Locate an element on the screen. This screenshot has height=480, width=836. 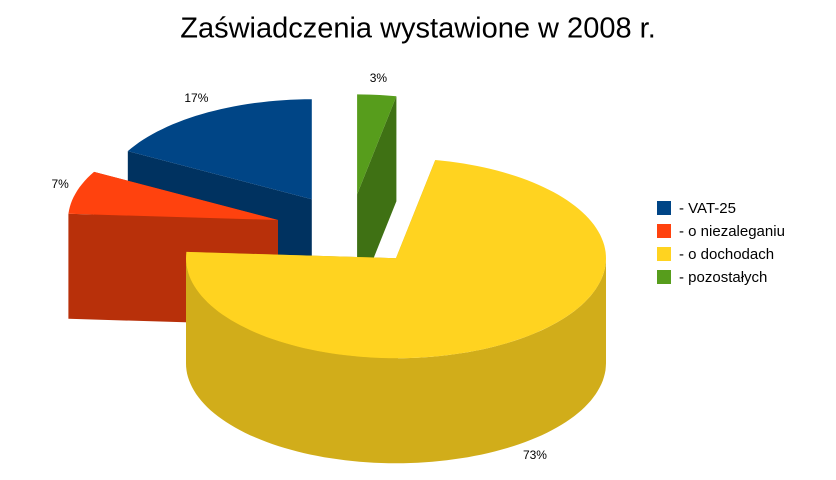
slice-face is located at coordinates (377, 198).